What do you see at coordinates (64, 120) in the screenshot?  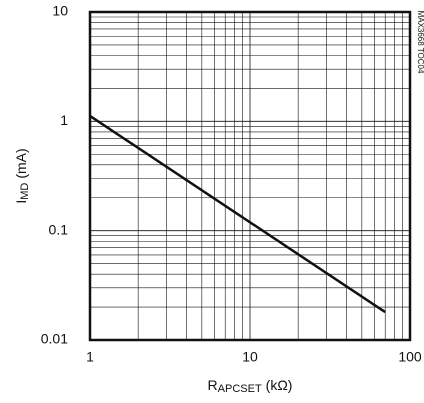 I see `y-tick-label: 1` at bounding box center [64, 120].